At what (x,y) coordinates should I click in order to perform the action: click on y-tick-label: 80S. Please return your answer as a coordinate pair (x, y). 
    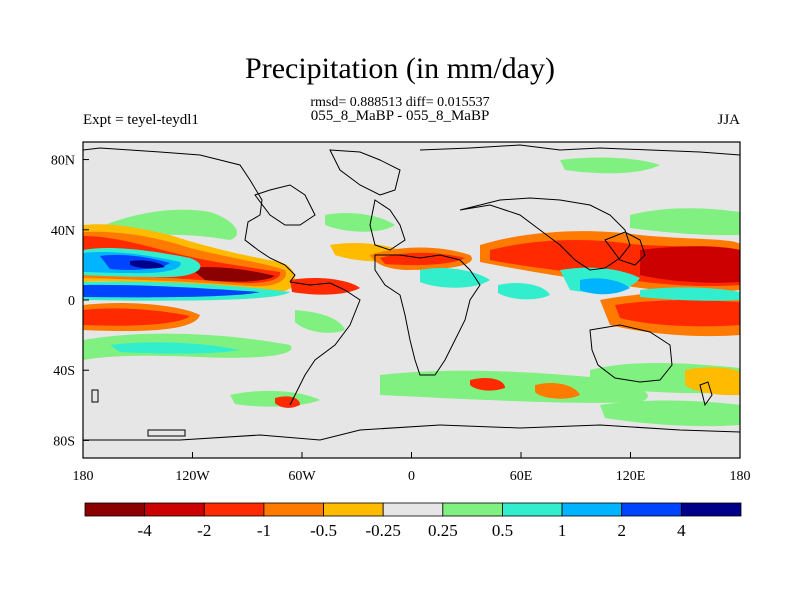
    Looking at the image, I should click on (64, 441).